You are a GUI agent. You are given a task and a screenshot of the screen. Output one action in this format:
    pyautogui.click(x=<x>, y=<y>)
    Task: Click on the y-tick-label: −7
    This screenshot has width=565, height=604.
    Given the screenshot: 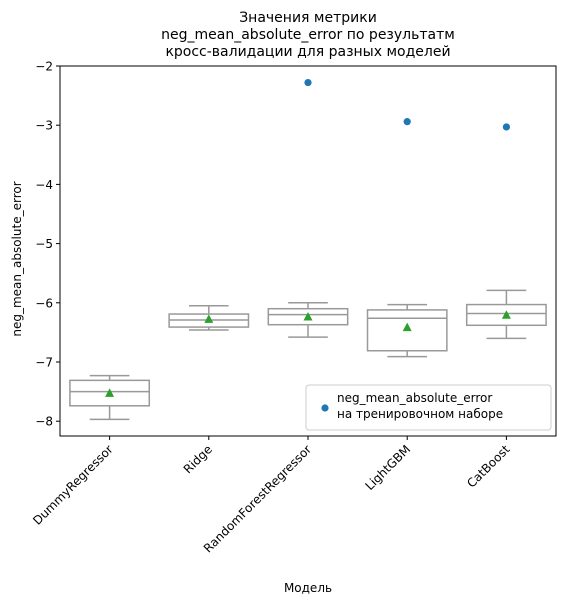 What is the action you would take?
    pyautogui.click(x=44, y=363)
    